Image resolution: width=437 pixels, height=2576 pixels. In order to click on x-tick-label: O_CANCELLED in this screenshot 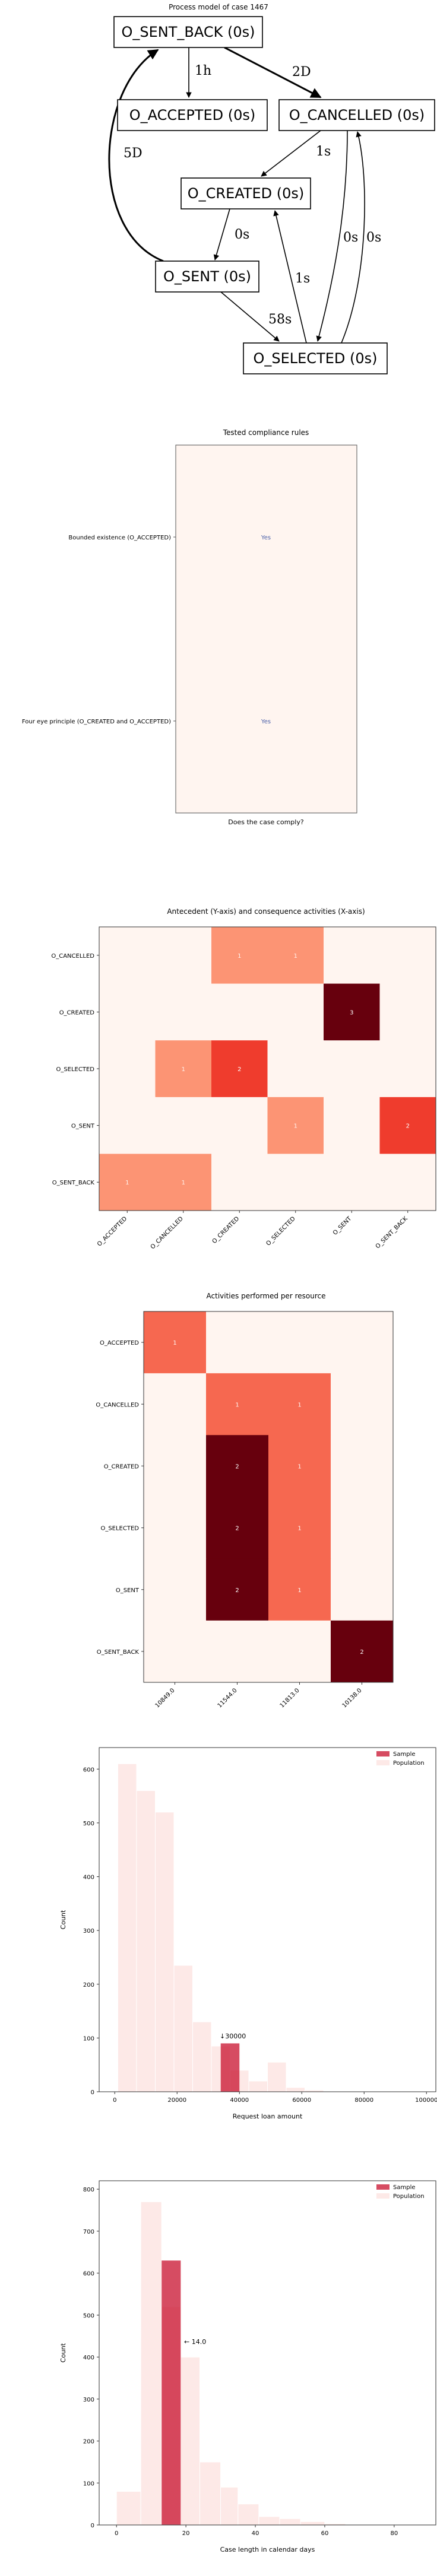, I will do `click(167, 1232)`.